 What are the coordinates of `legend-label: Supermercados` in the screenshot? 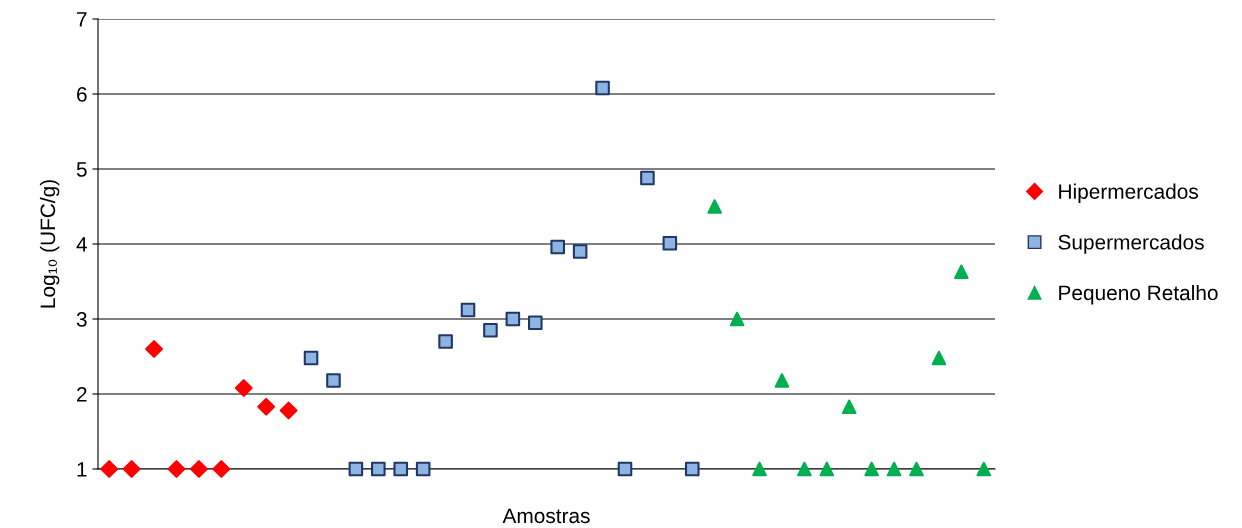 It's located at (1131, 244).